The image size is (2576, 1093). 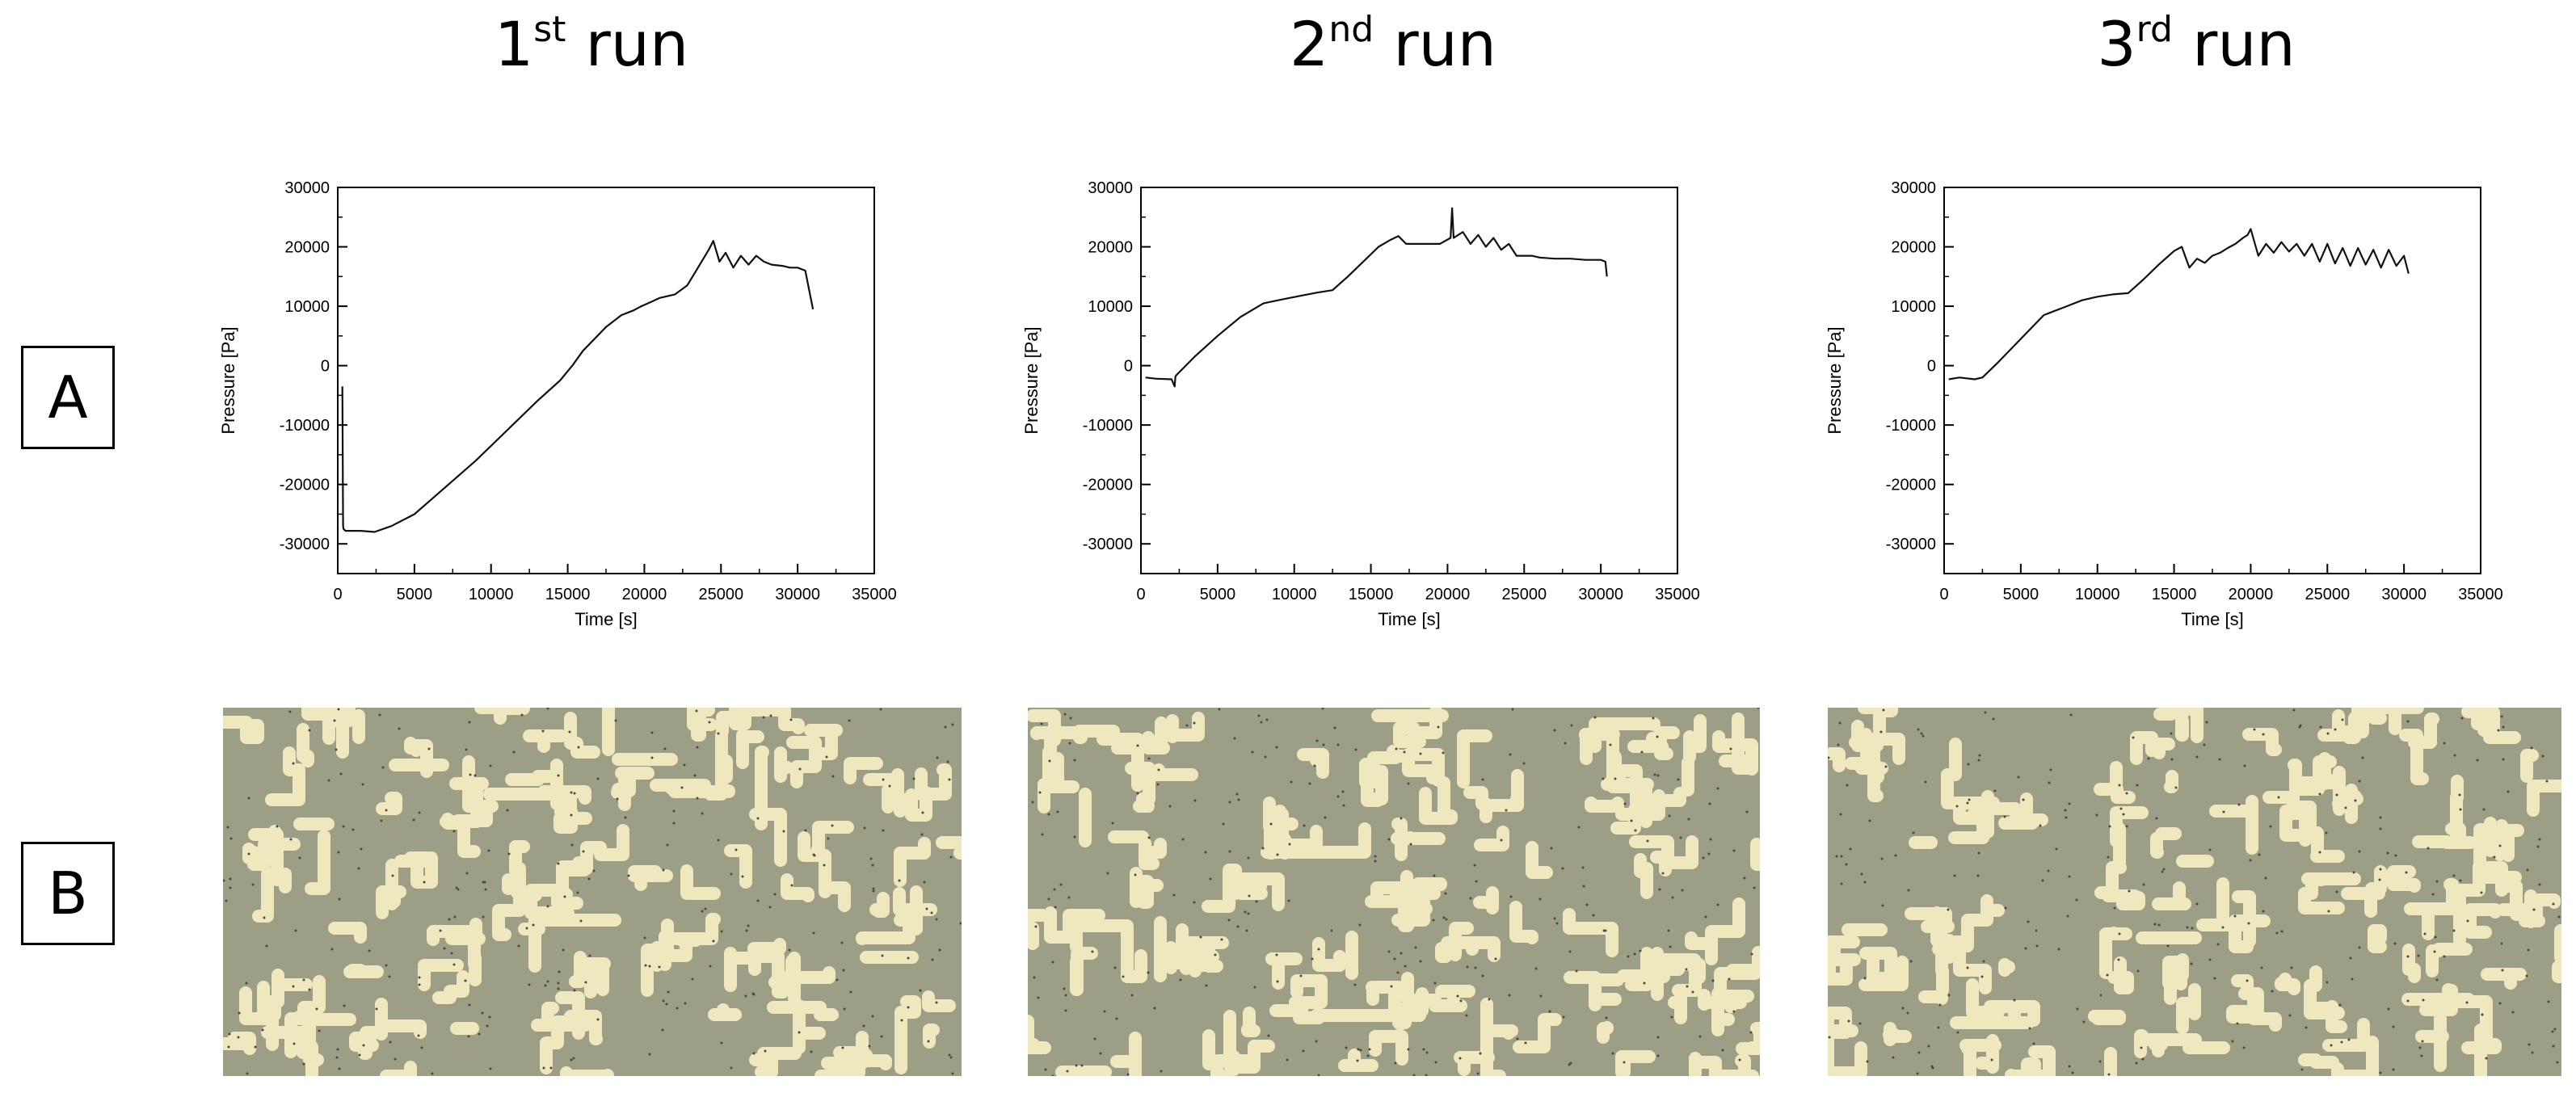 What do you see at coordinates (307, 188) in the screenshot?
I see `y-tick-label: 30000` at bounding box center [307, 188].